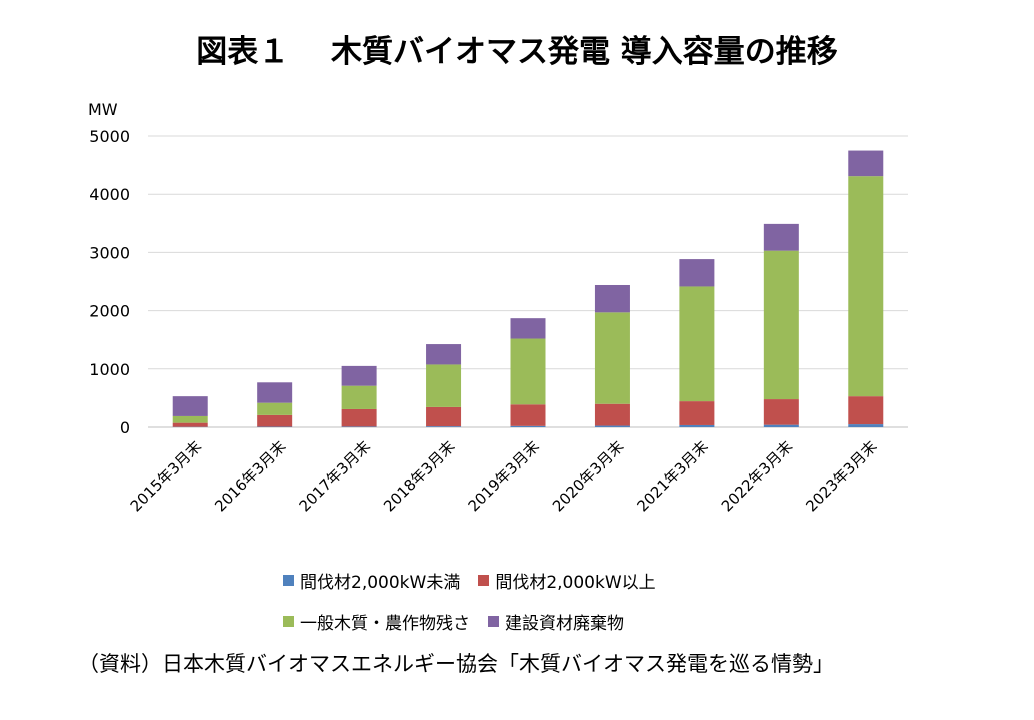  What do you see at coordinates (385, 624) in the screenshot?
I see `legend-label: 一般木質・農作物残さ` at bounding box center [385, 624].